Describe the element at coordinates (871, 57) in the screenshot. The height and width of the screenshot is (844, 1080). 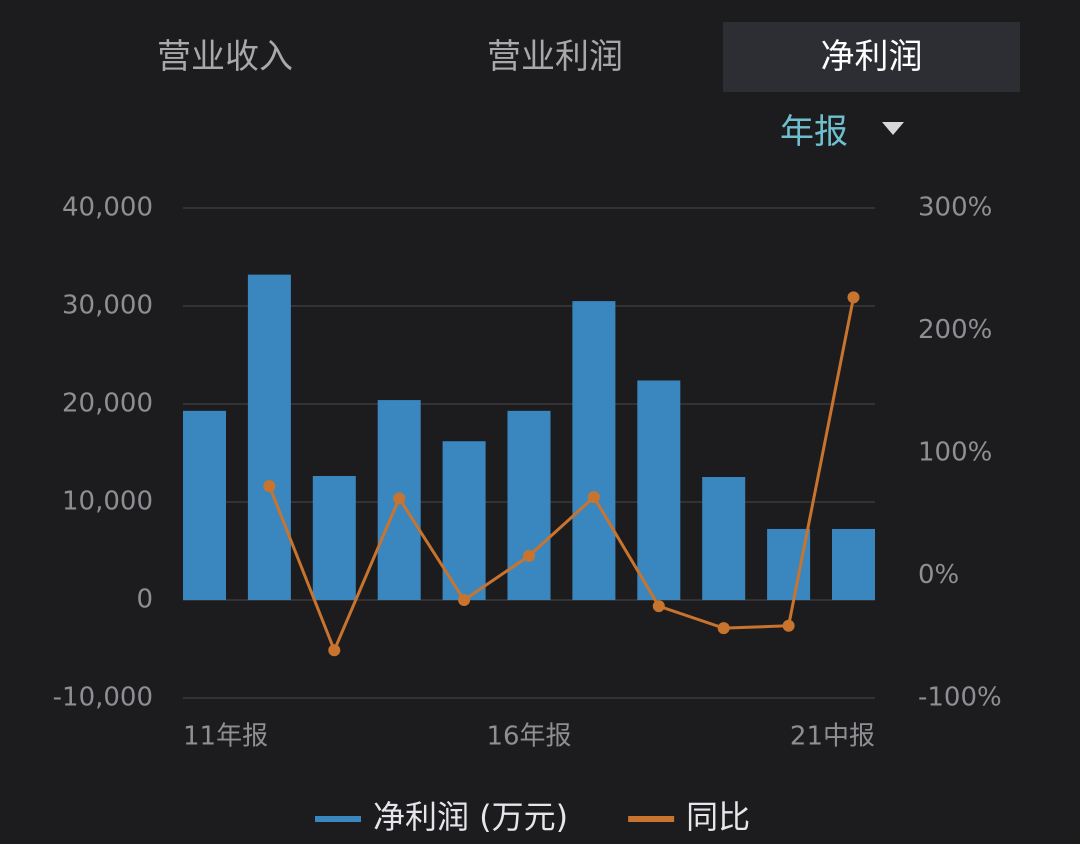
I see `tab-selected: 净利润` at that location.